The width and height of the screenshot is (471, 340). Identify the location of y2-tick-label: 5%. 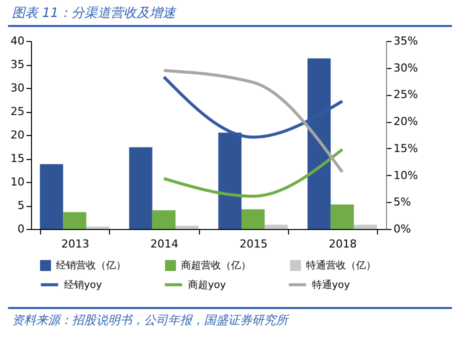
(402, 202).